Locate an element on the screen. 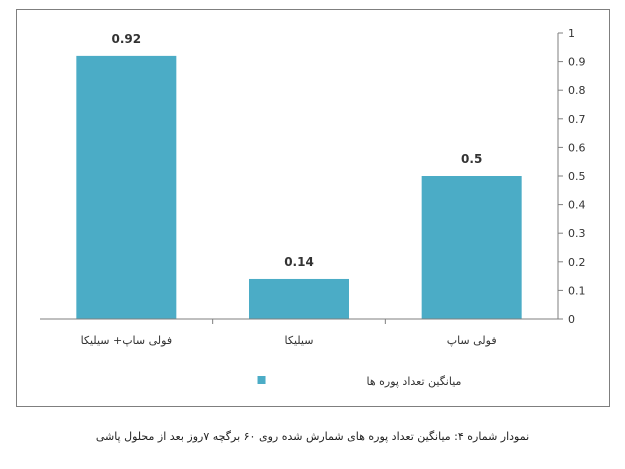 The image size is (625, 469). y-tick-label-8: 0.8 is located at coordinates (577, 90).